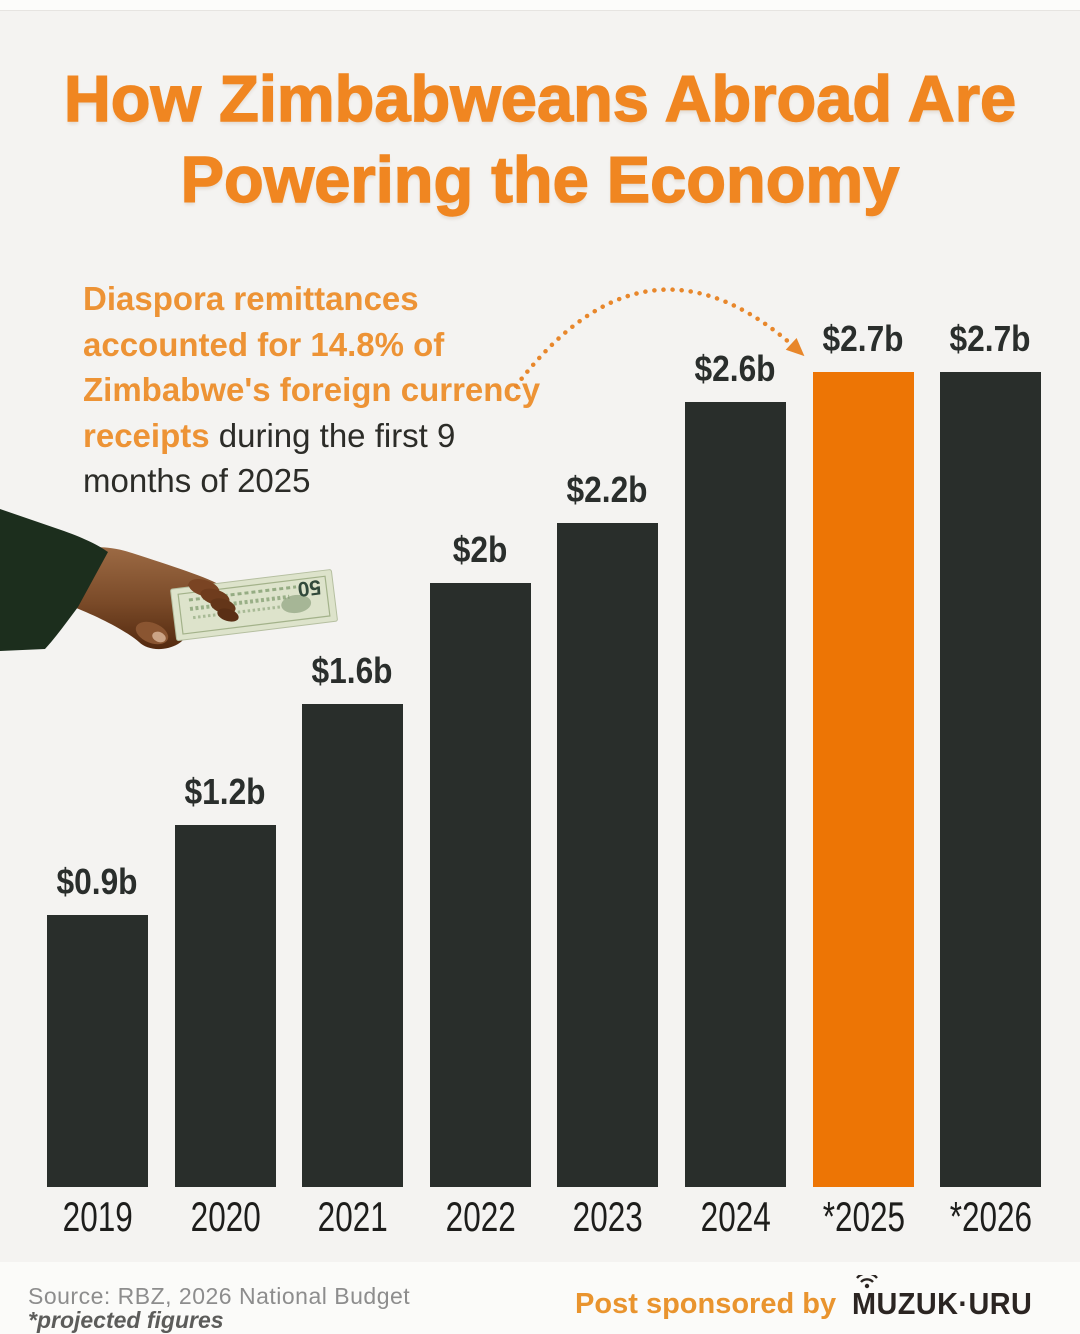 This screenshot has width=1080, height=1334. Describe the element at coordinates (264, 344) in the screenshot. I see `callout-highlight-text: accounted for 14.8% of` at that location.